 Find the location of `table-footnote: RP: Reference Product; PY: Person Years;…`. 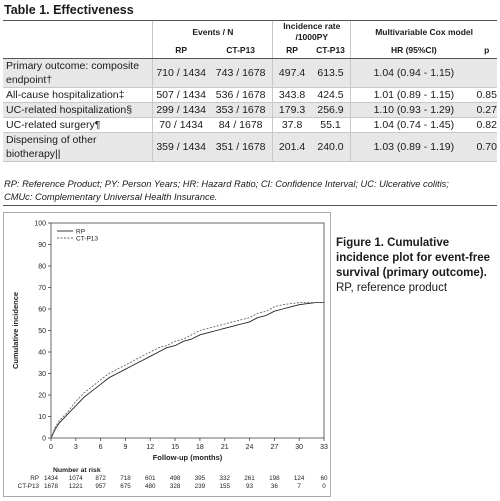

table-footnote: RP: Reference Product; PY: Person Years;… is located at coordinates (226, 190).